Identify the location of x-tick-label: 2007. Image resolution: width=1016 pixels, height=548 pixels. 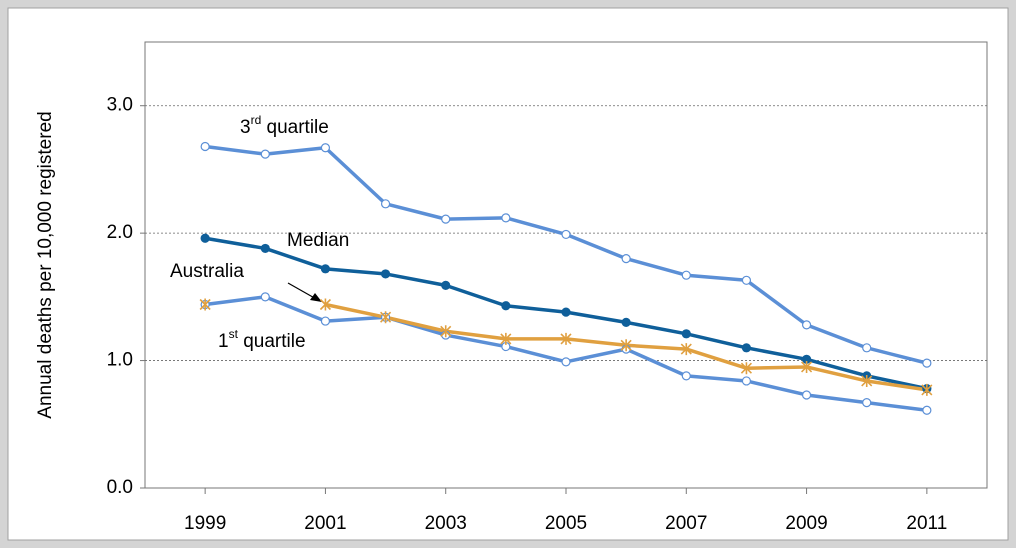
(686, 523).